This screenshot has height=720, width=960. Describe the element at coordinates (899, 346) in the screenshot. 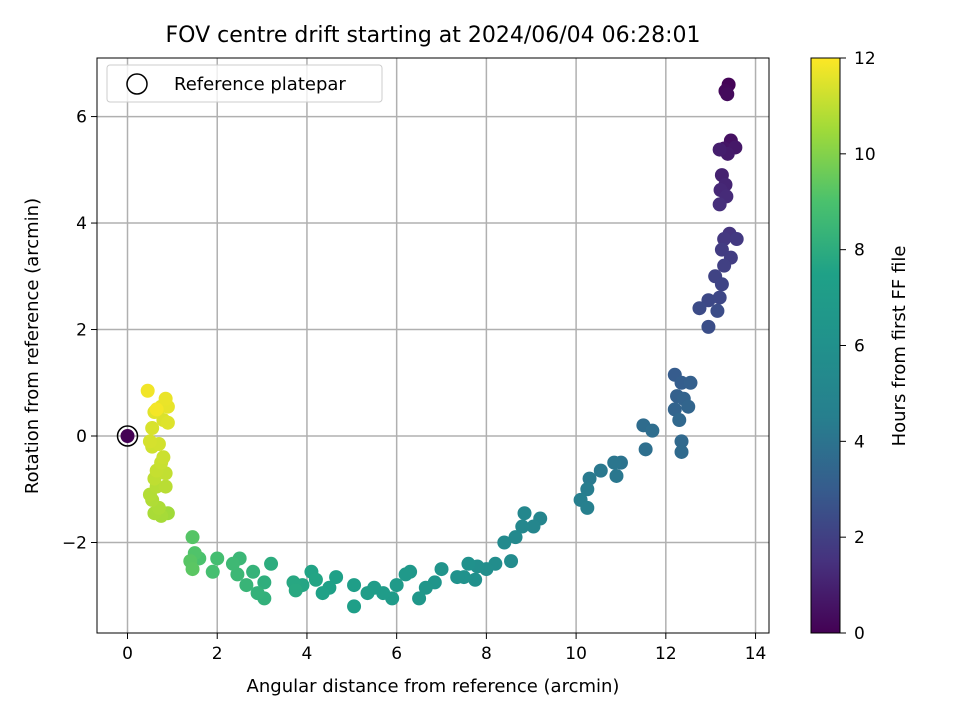

I see `colorbar-label: Hours from first FF file` at that location.